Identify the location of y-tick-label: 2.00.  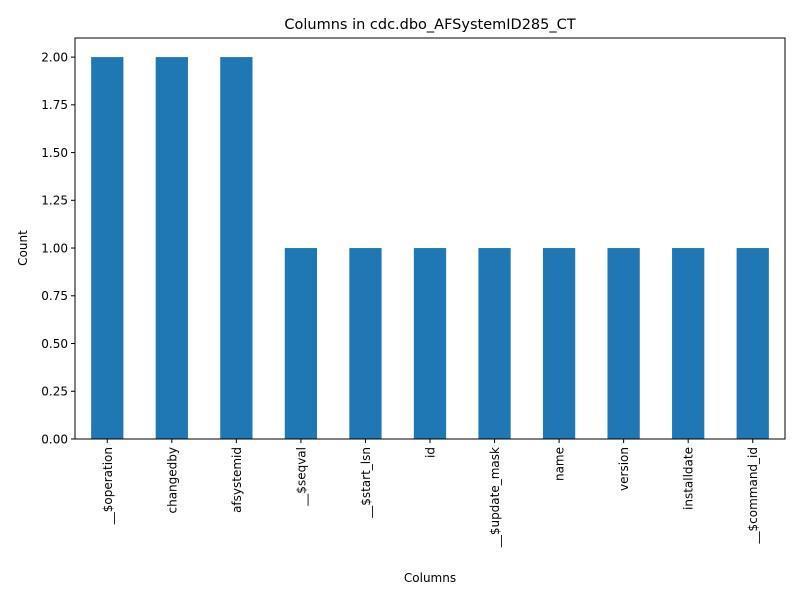
(54, 57).